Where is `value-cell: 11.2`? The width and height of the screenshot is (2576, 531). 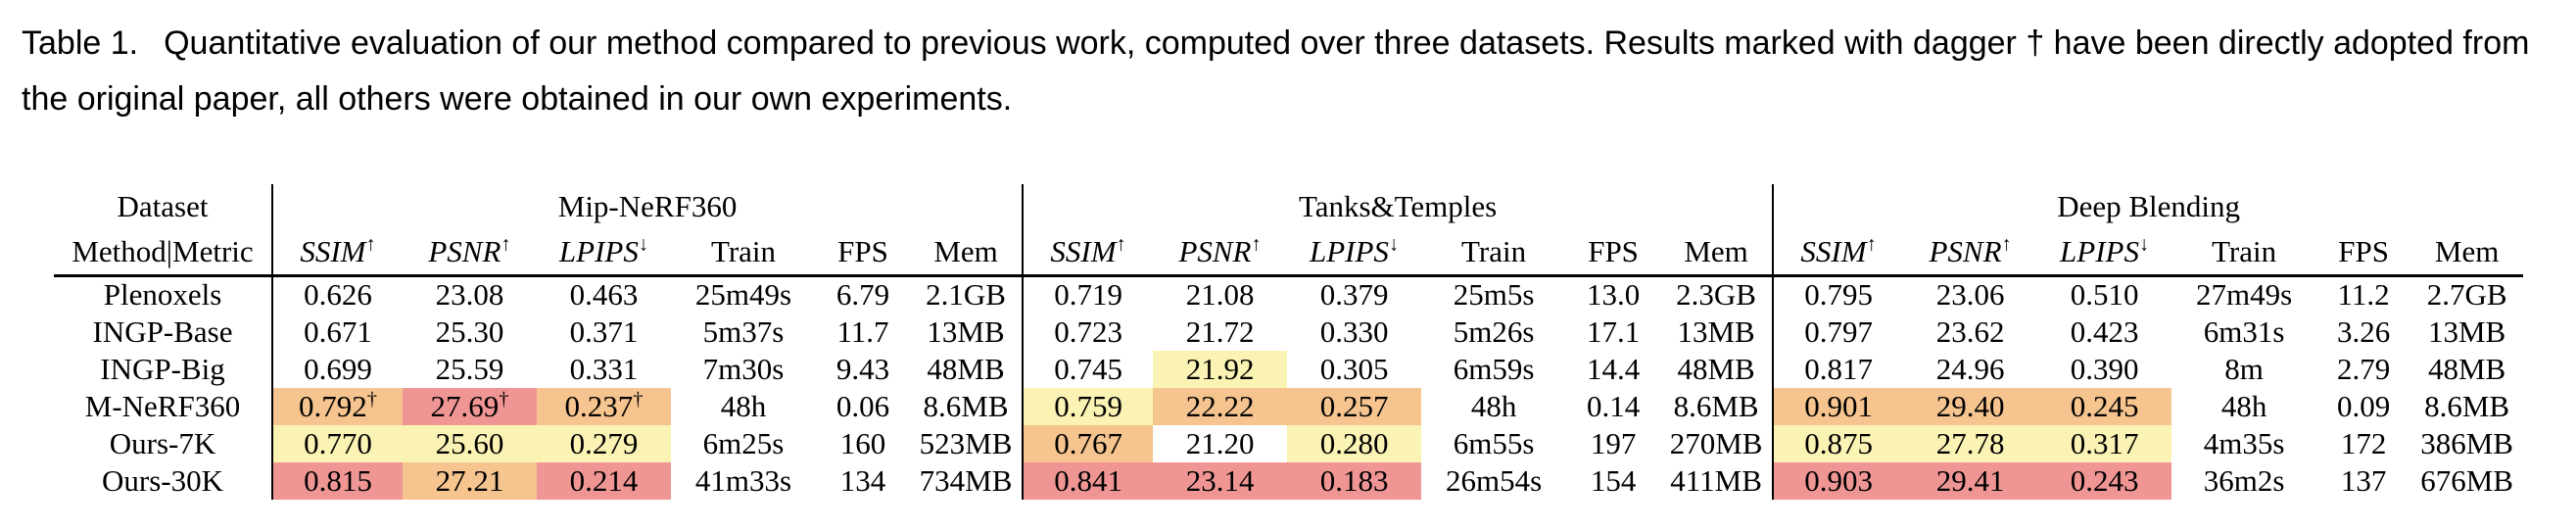
value-cell: 11.2 is located at coordinates (2363, 295).